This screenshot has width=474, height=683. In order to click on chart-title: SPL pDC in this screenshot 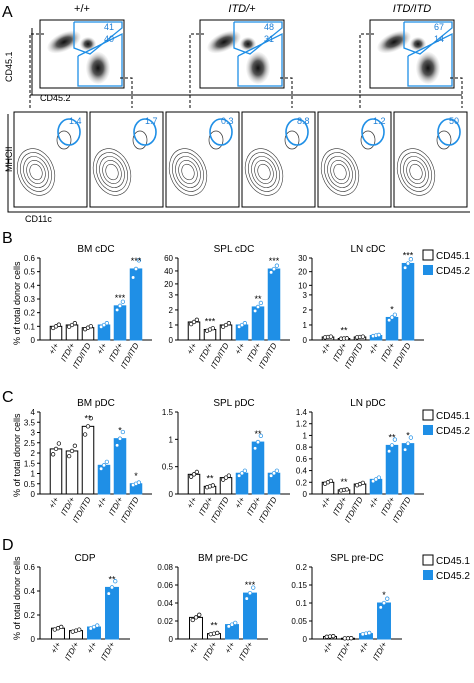, I will do `click(233, 403)`.